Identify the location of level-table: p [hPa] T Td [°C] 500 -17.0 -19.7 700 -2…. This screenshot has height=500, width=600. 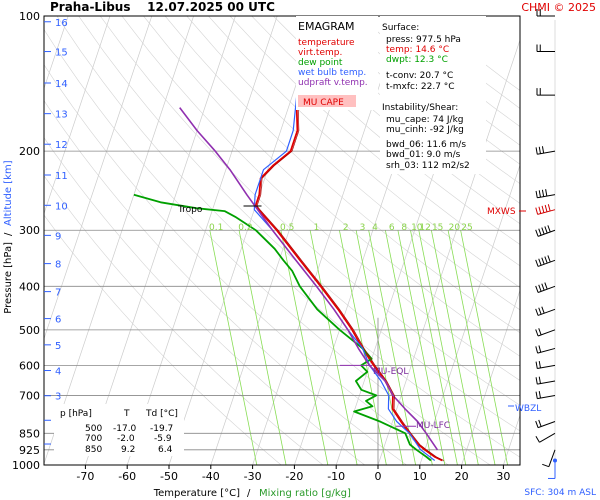
(119, 430).